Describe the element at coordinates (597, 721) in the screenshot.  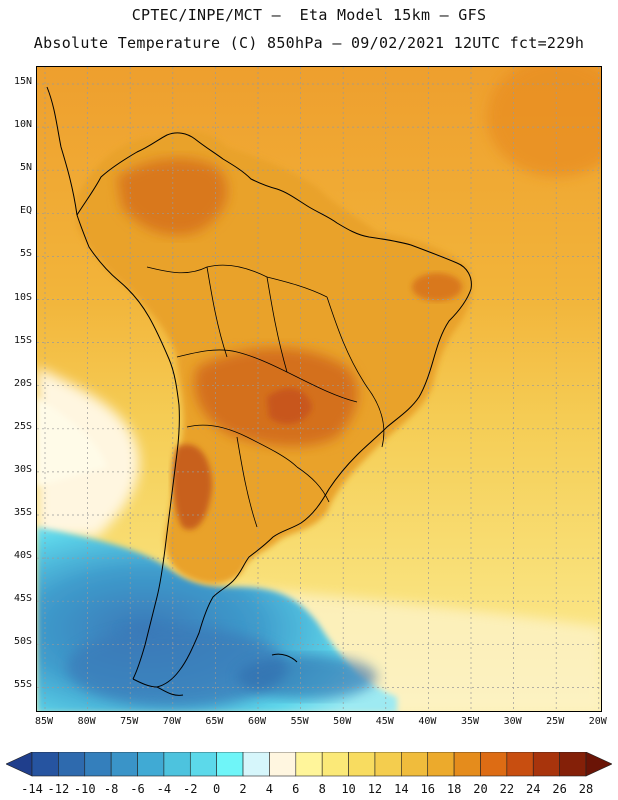
I see `lon-label-20w: 20W` at that location.